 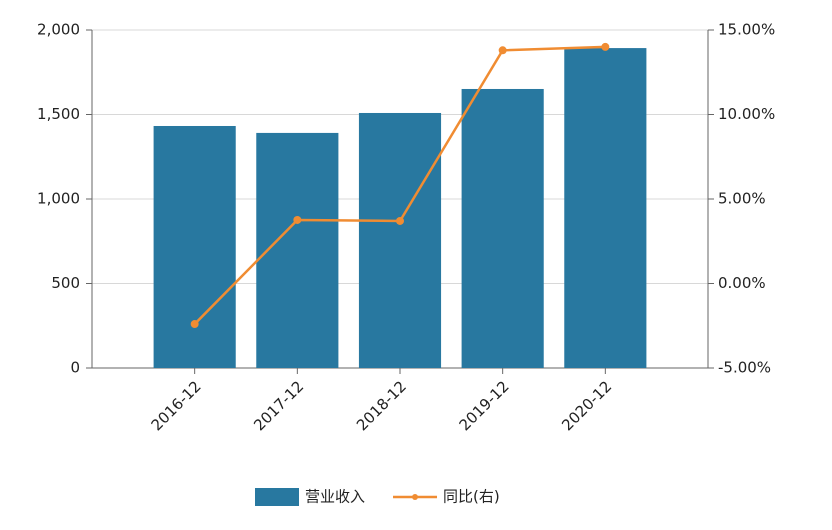 What do you see at coordinates (58, 30) in the screenshot?
I see `y-tick-label: 2,000` at bounding box center [58, 30].